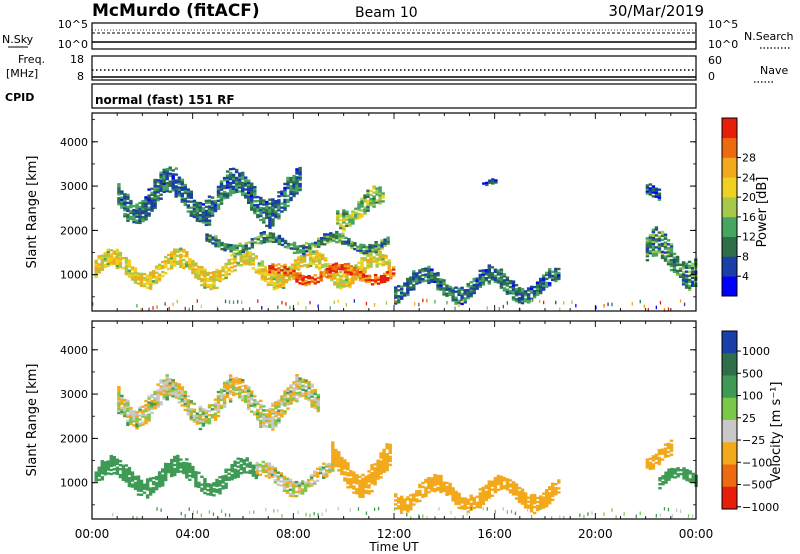 The height and width of the screenshot is (554, 800). I want to click on noise-cell, so click(354, 301).